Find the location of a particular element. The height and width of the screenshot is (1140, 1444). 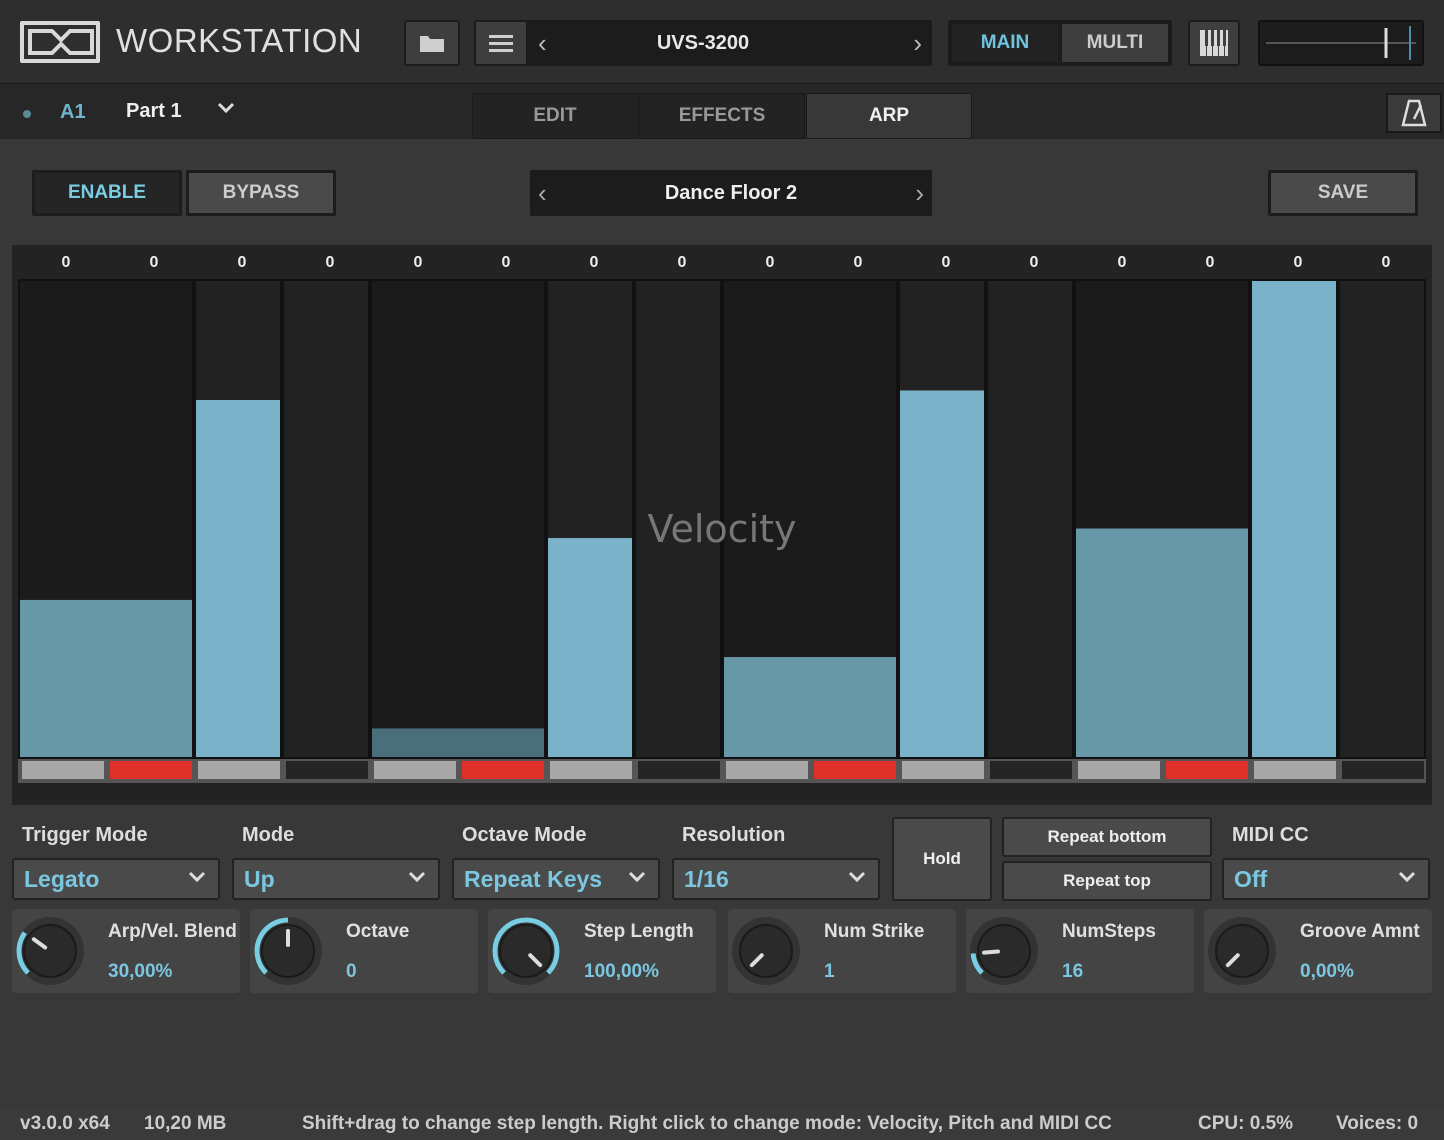

app-title: WORKSTATION is located at coordinates (239, 40).